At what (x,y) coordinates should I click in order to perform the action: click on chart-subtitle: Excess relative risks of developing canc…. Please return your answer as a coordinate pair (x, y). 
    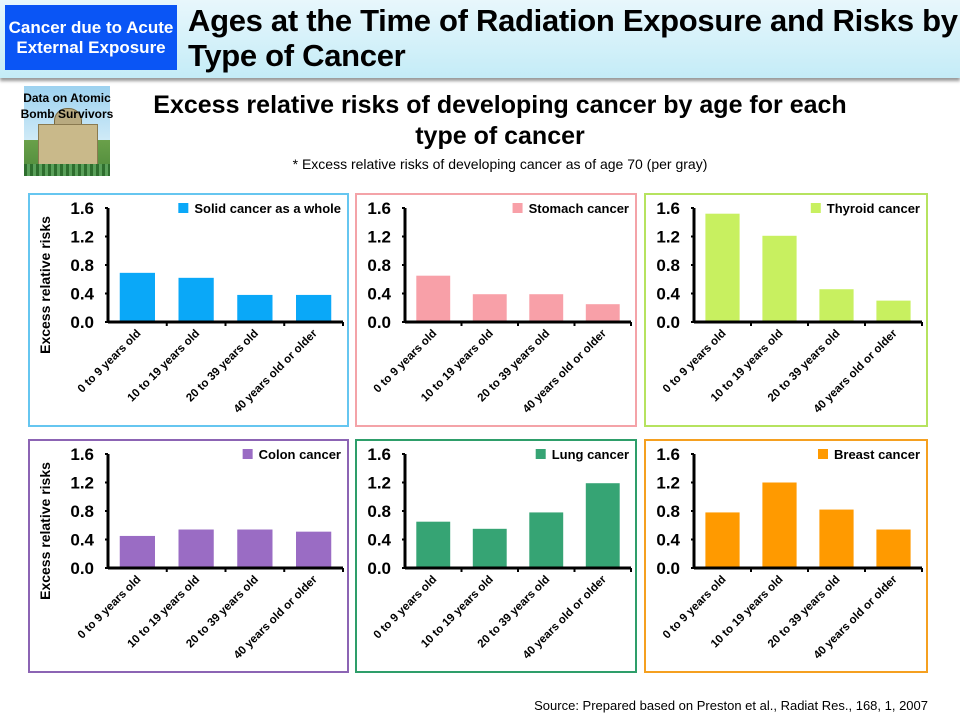
    Looking at the image, I should click on (500, 120).